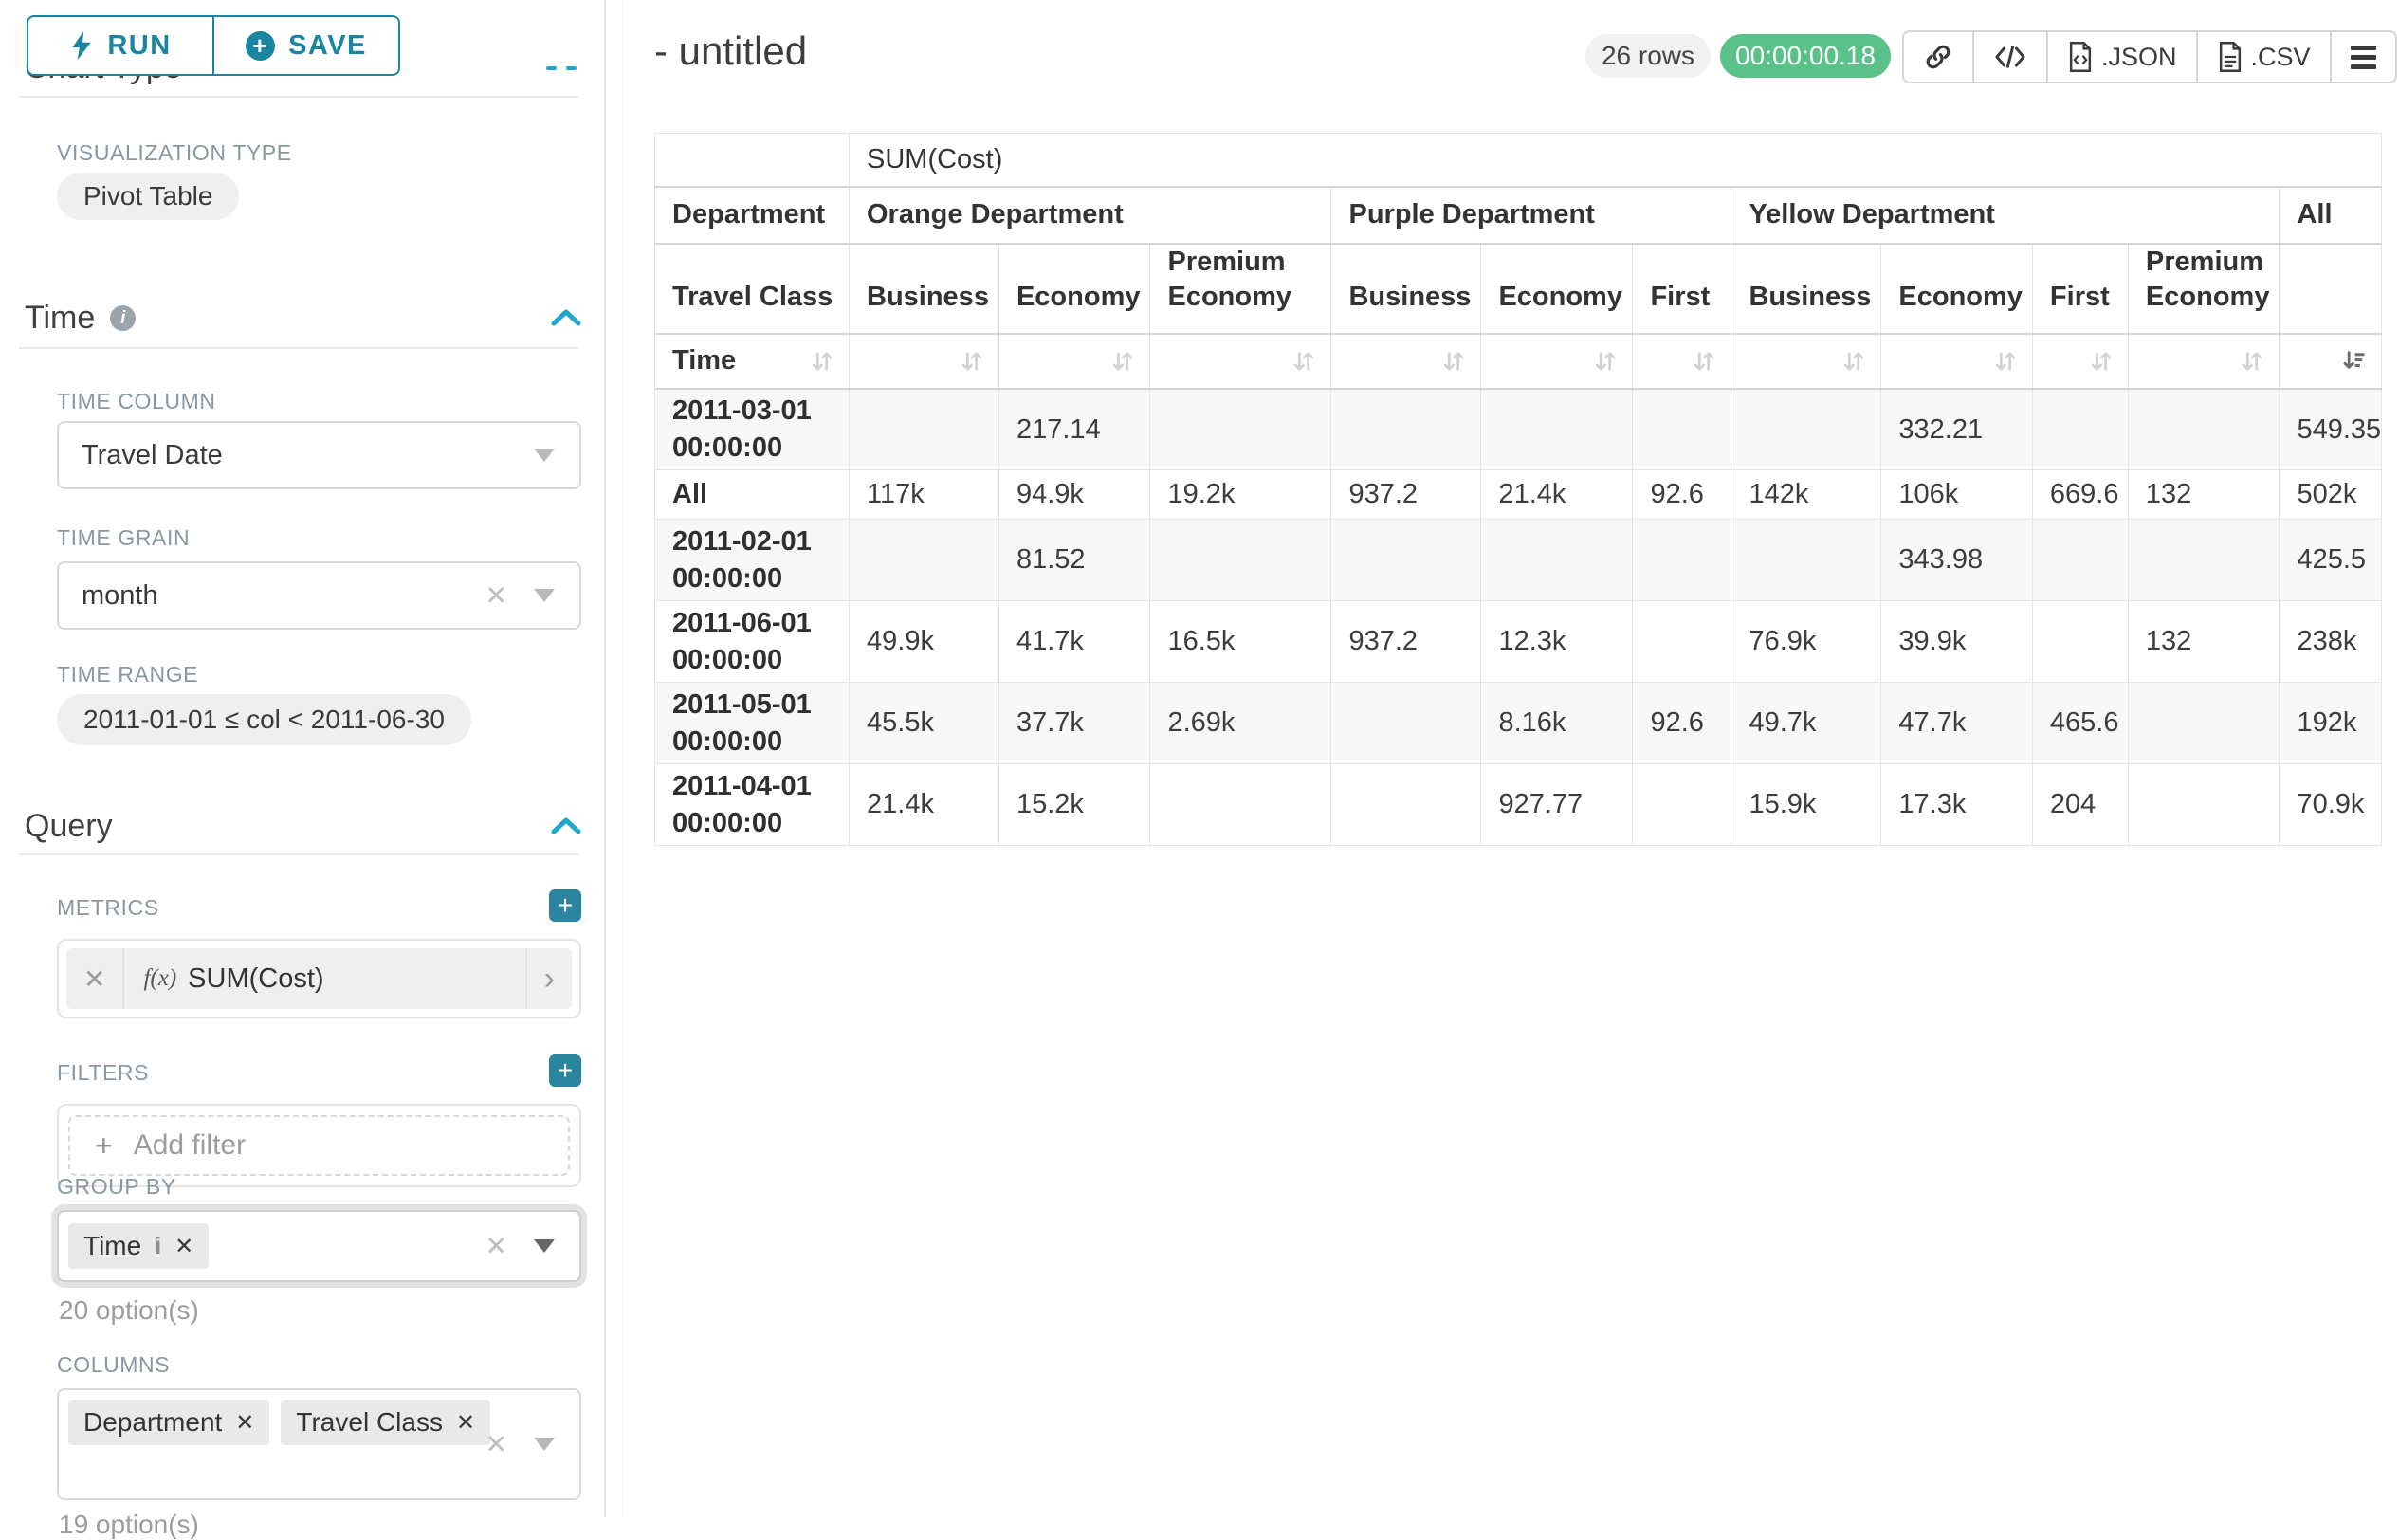 The image size is (2399, 1540). I want to click on add-filter-button: + Add filter, so click(319, 1145).